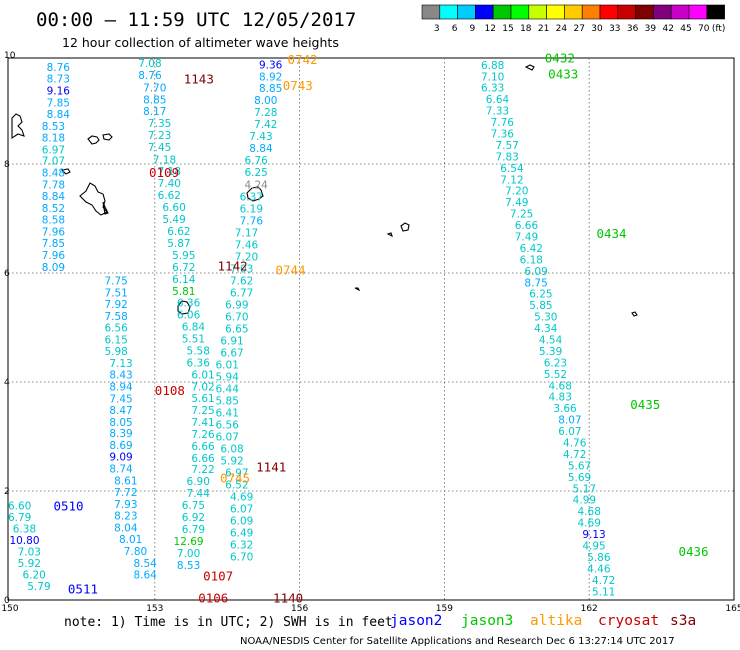 The image size is (740, 650). Describe the element at coordinates (543, 29) in the screenshot. I see `colorbar-label: 21` at that location.